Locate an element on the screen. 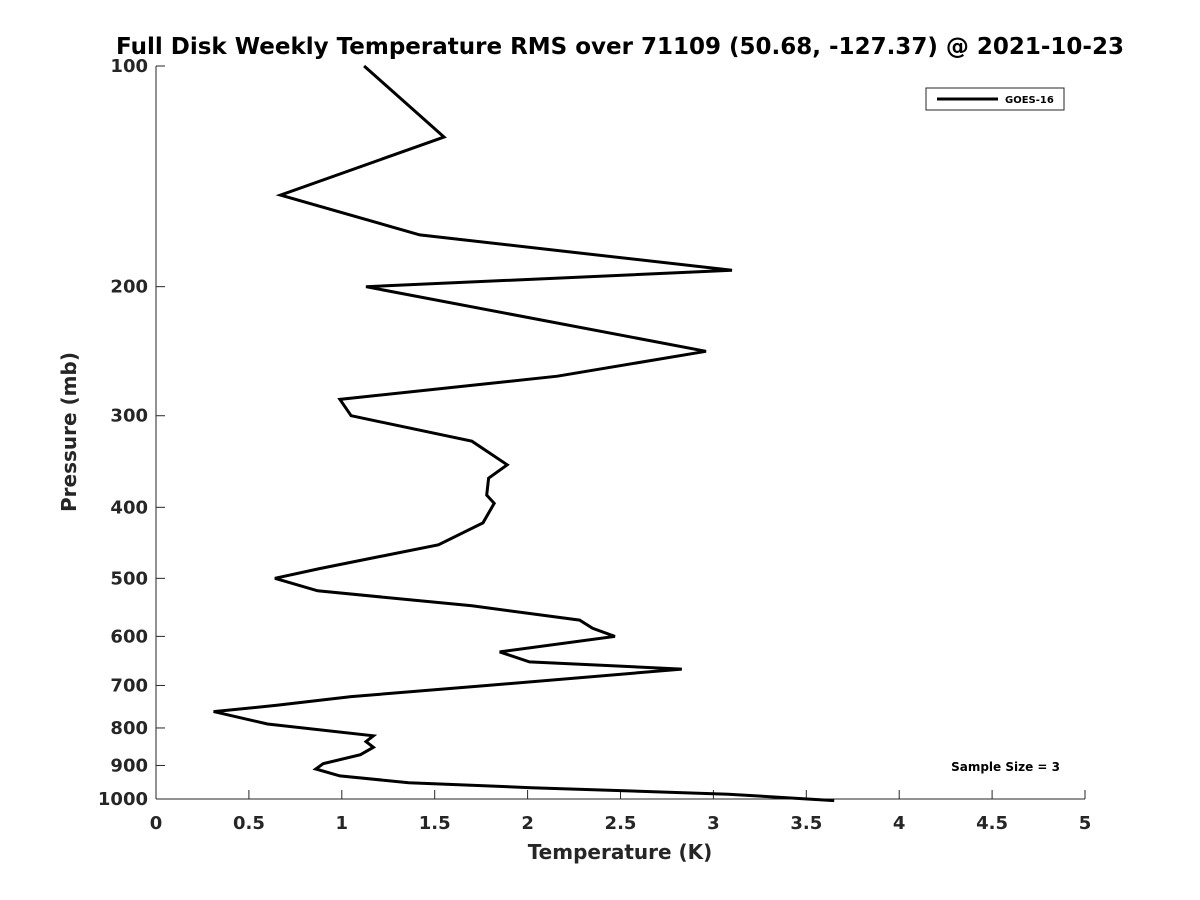 The width and height of the screenshot is (1200, 900). y-tick-label: 400 is located at coordinates (129, 507).